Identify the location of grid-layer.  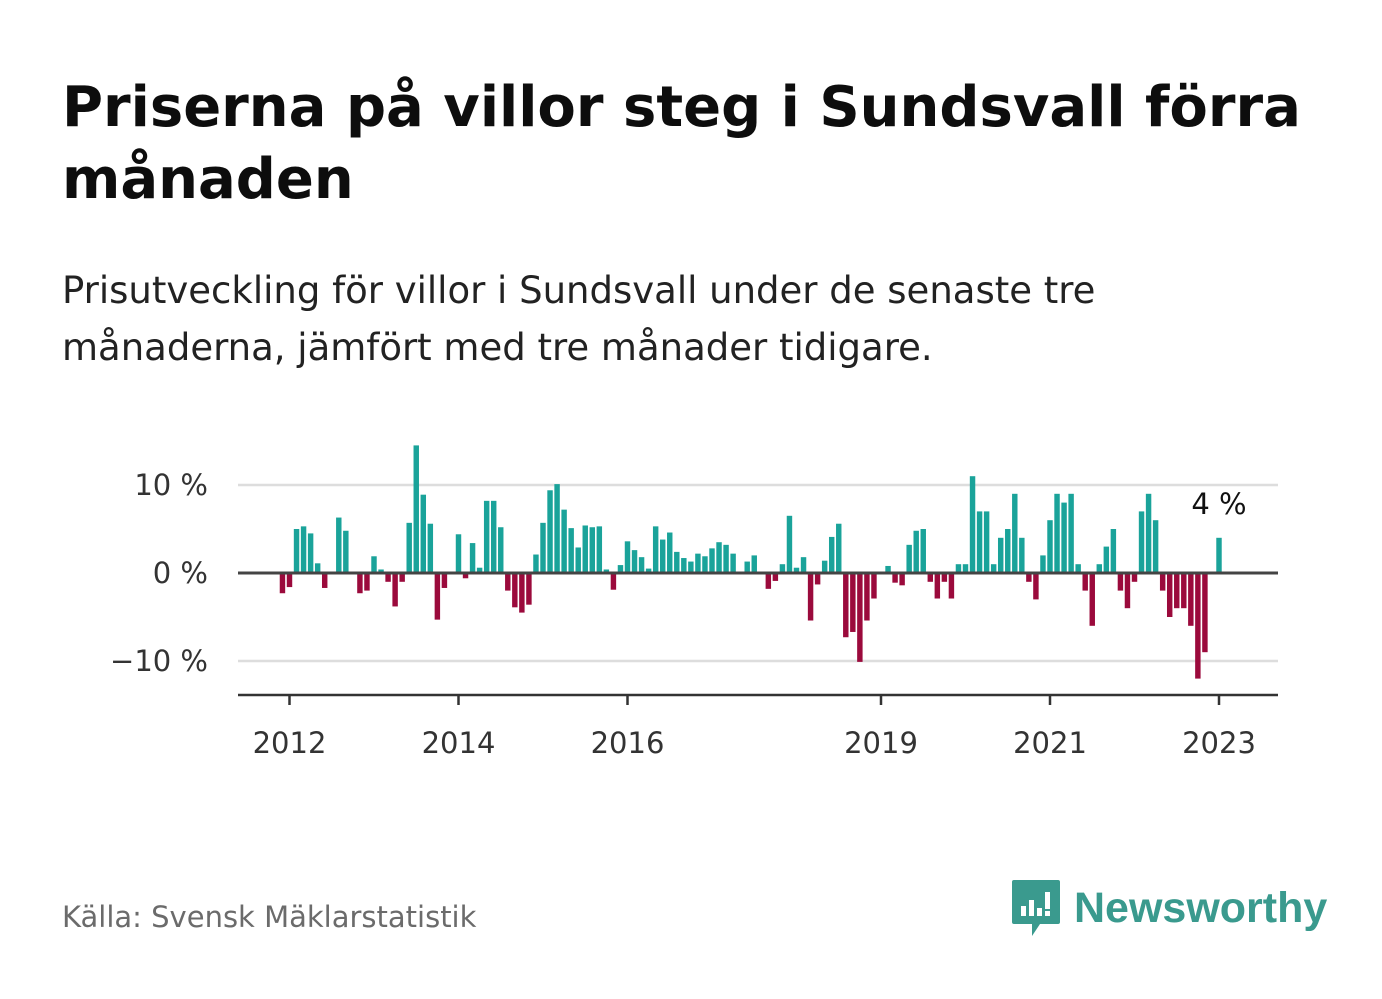
(758, 573).